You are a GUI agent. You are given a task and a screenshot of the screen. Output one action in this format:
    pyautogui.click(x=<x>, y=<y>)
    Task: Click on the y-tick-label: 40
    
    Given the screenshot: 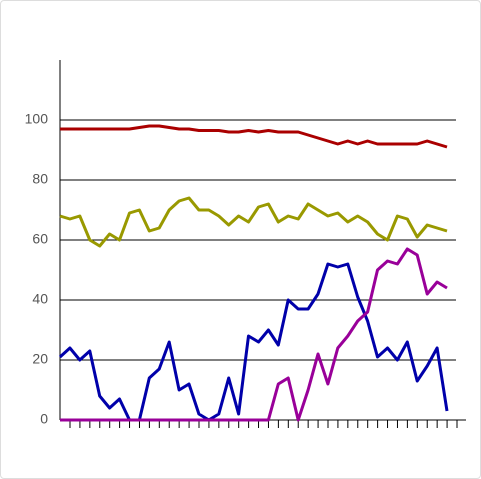 What is the action you would take?
    pyautogui.click(x=40, y=299)
    